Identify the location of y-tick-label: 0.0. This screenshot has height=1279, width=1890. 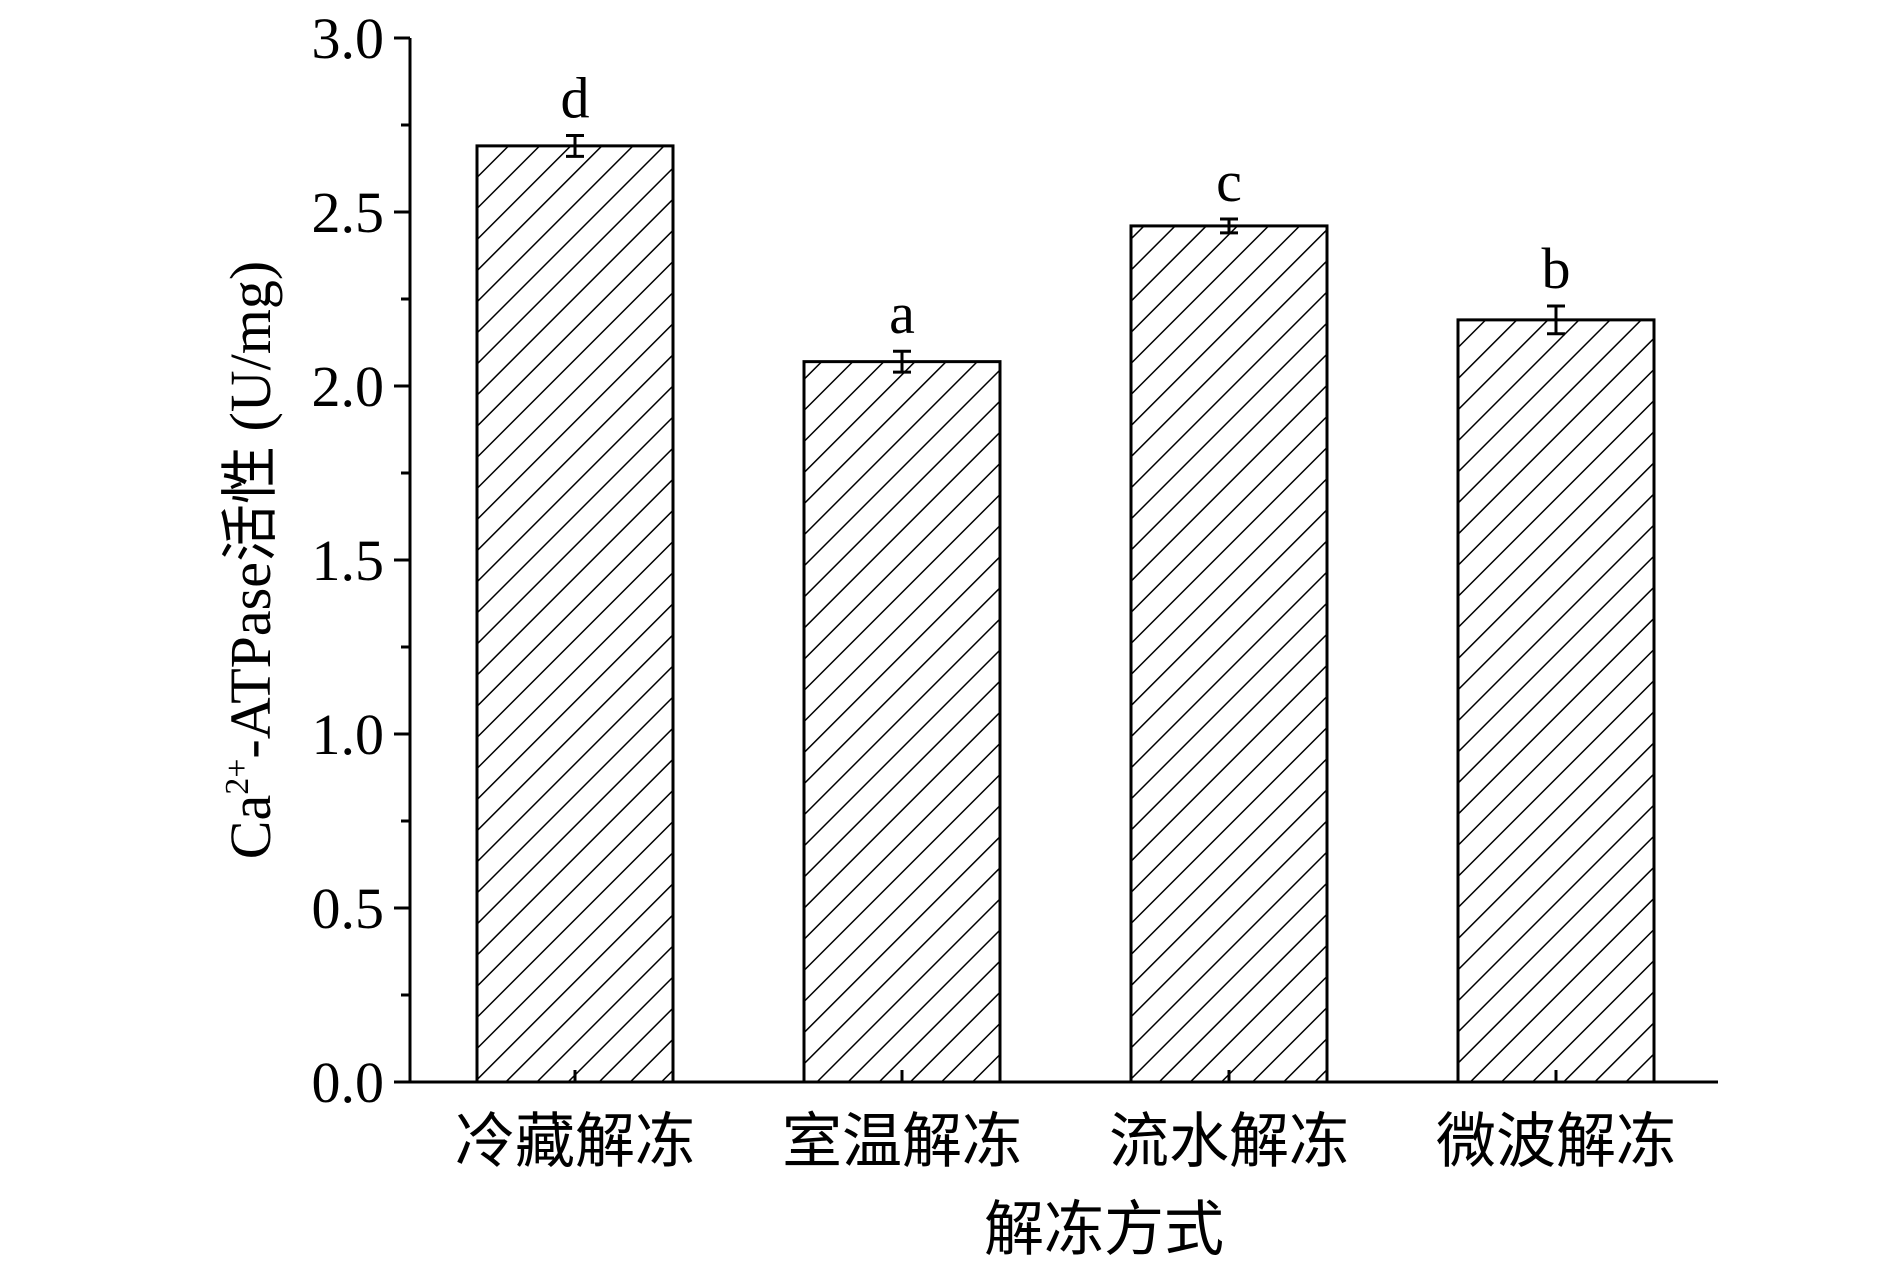
(348, 1082).